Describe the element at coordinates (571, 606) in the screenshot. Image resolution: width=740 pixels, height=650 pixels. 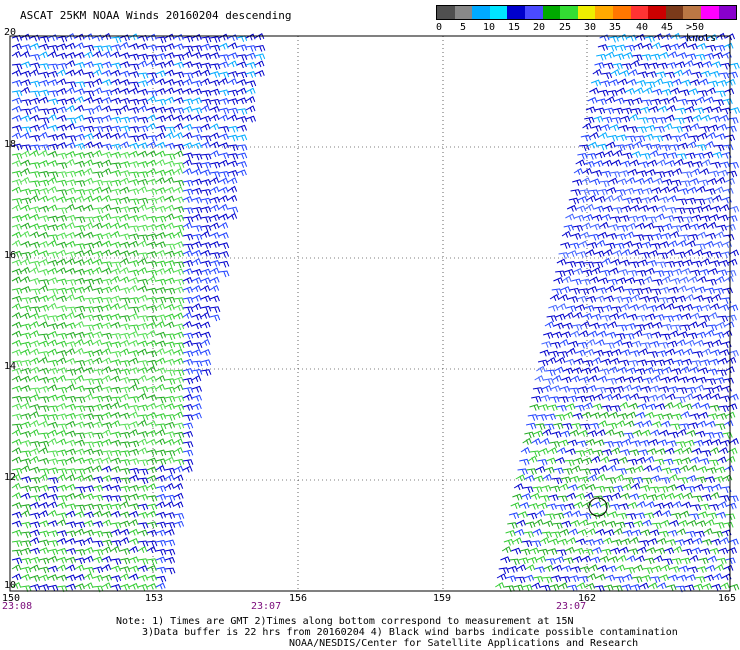
I see `pass-time: 23:07` at that location.